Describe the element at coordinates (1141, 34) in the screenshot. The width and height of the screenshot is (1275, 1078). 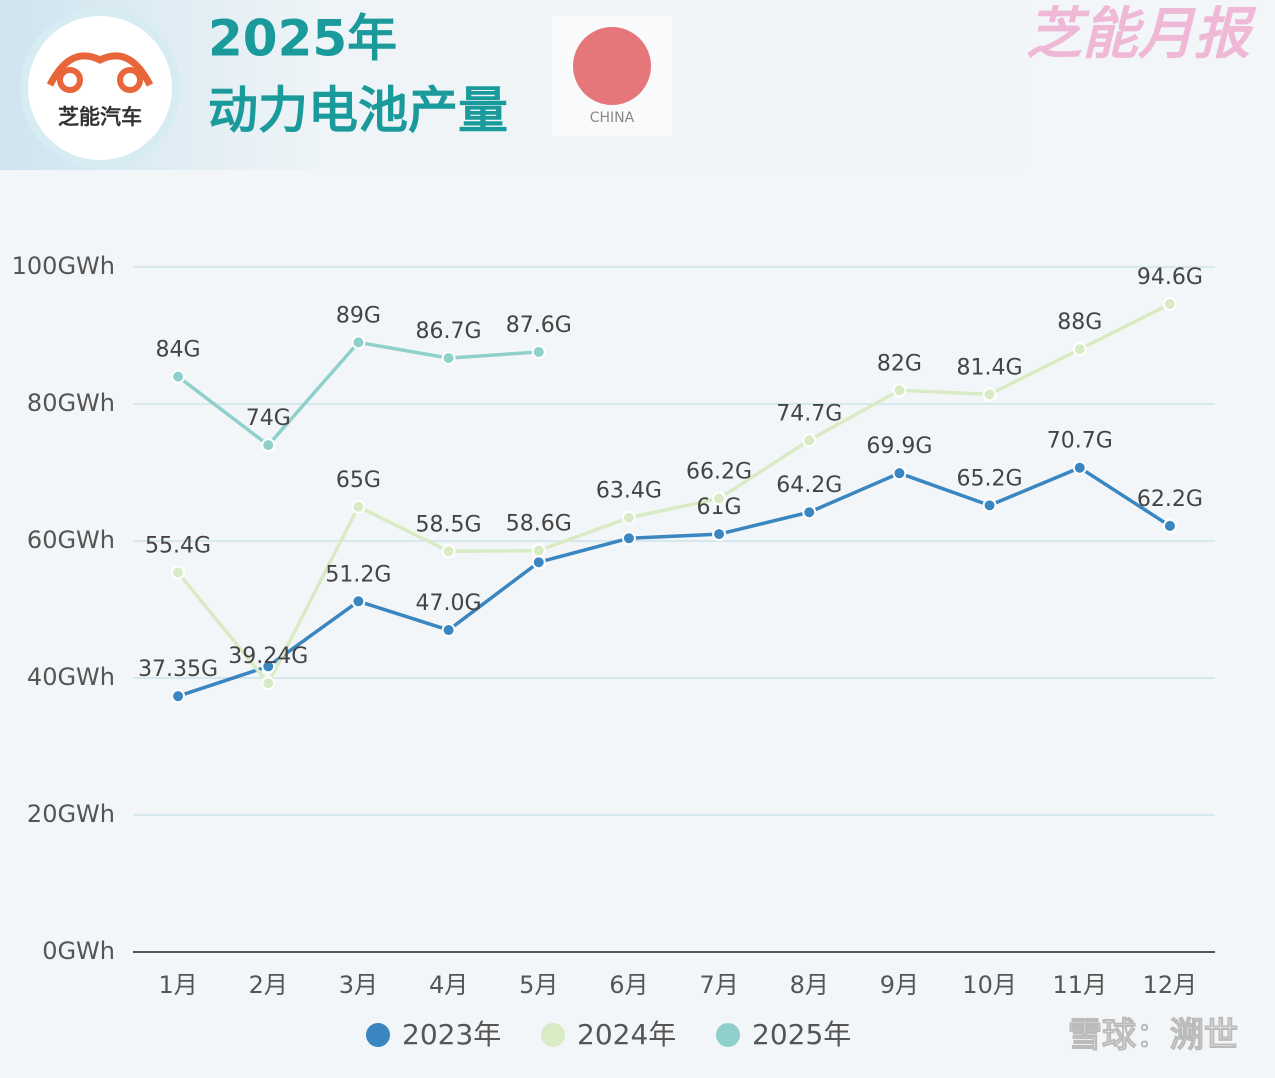
I see `watermark: 芝能月报` at that location.